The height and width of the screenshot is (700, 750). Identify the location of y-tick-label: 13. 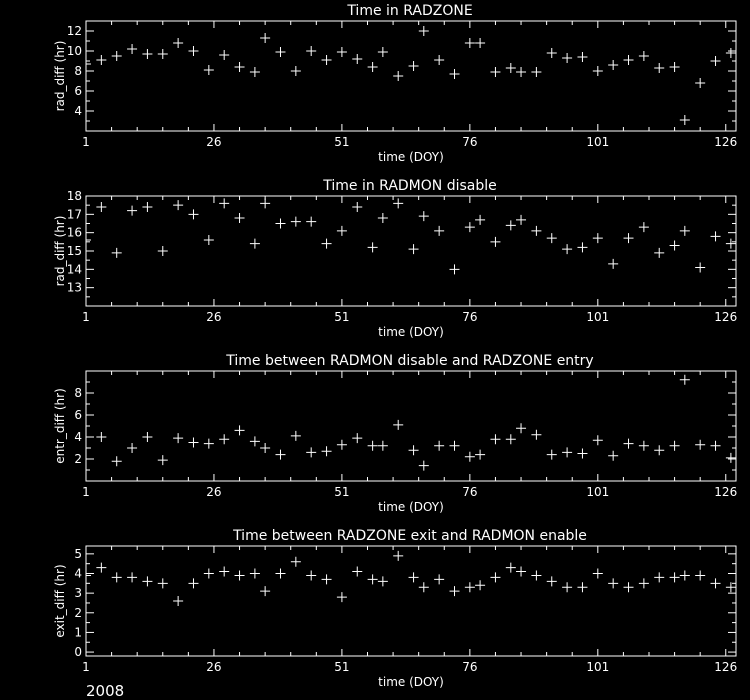
(74, 288).